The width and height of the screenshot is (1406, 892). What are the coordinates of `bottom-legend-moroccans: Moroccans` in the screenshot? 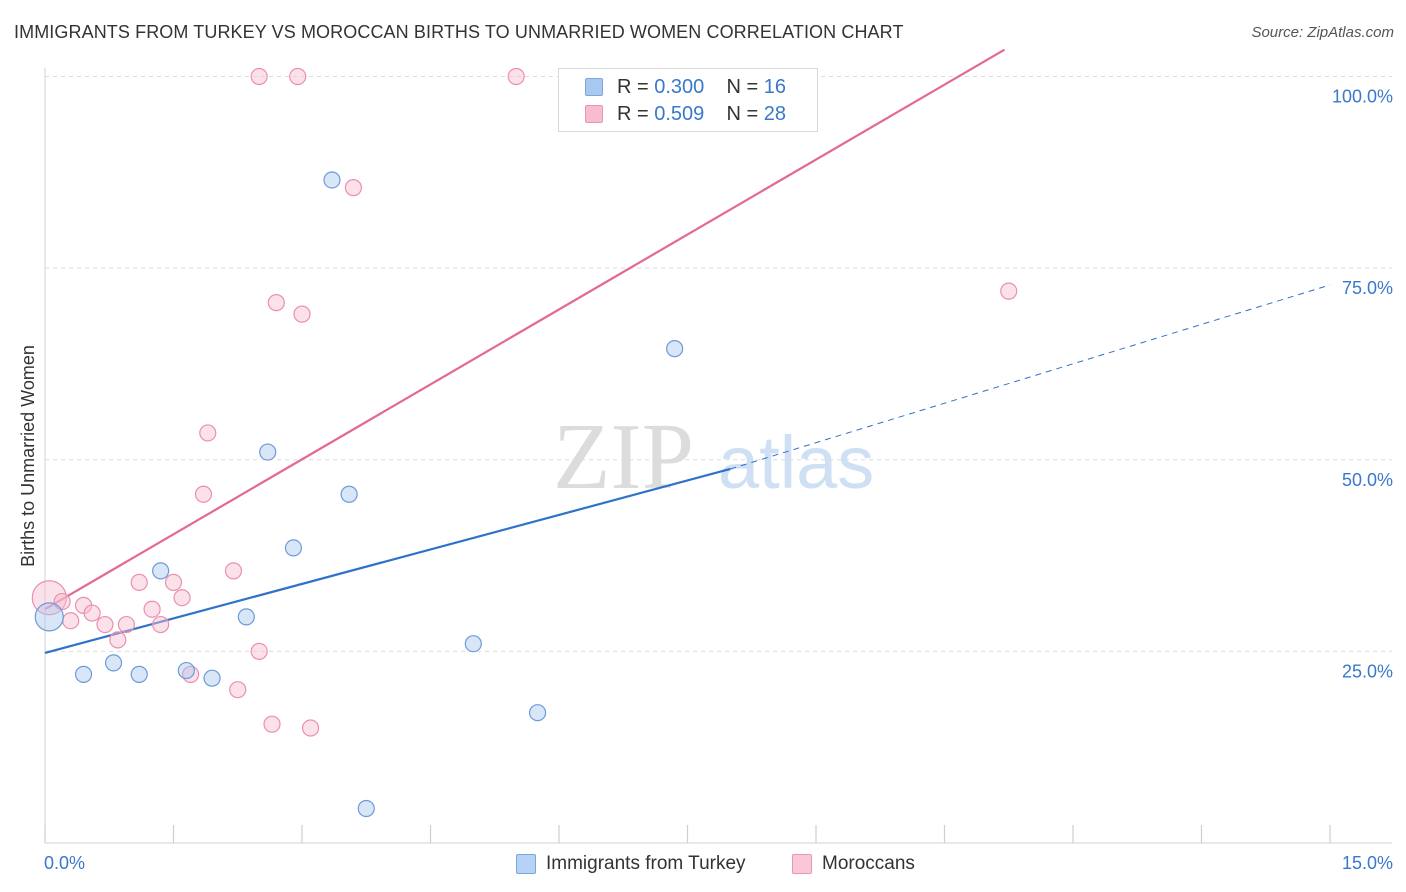 It's located at (853, 864).